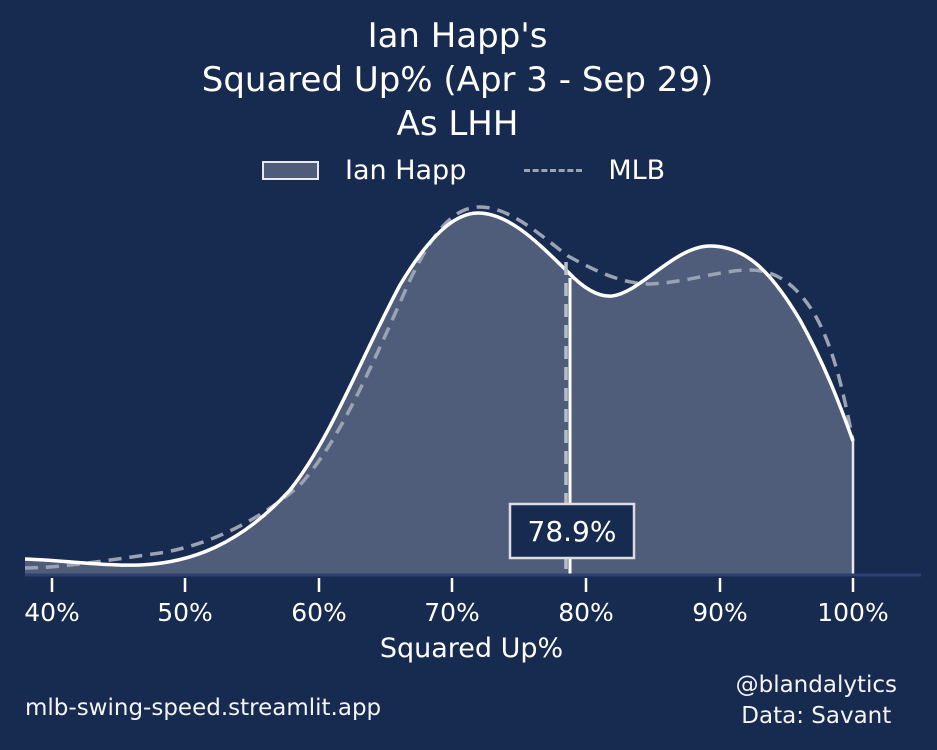  Describe the element at coordinates (586, 612) in the screenshot. I see `x-tick-80: 80%` at that location.